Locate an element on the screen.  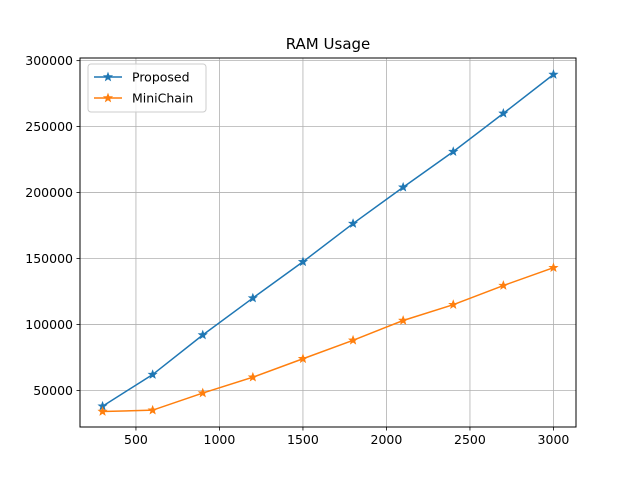
y-tick-label: 300000 is located at coordinates (49, 60).